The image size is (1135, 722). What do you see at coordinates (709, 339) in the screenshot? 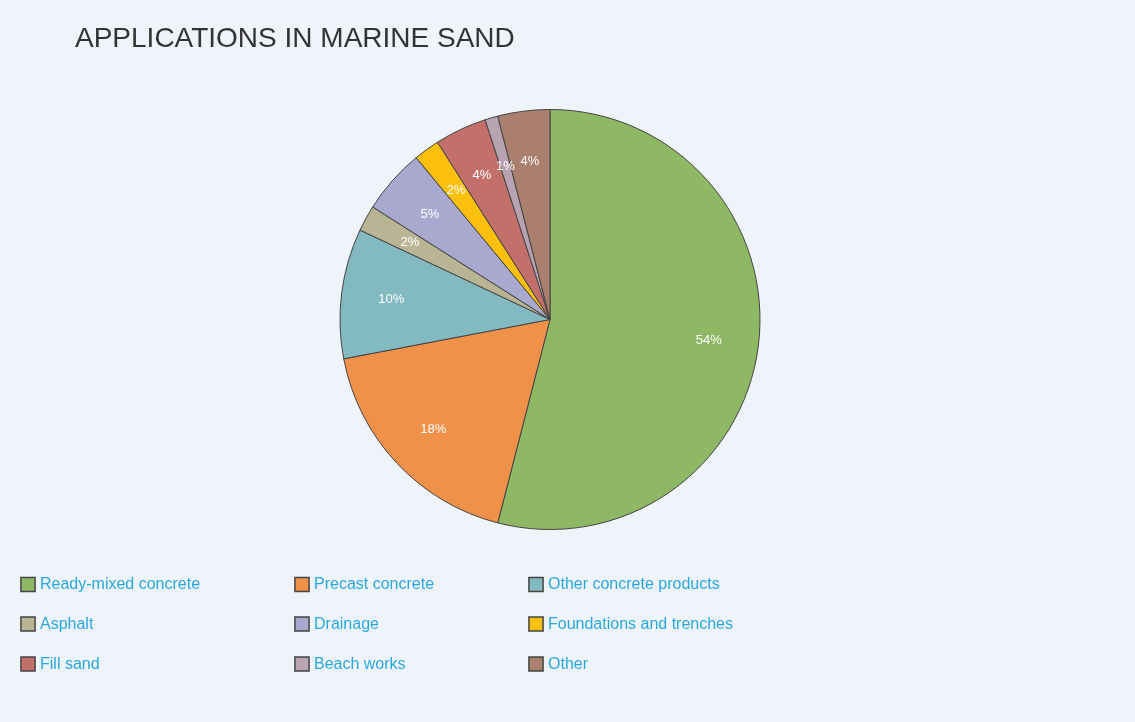
I see `data-label: 54%` at bounding box center [709, 339].